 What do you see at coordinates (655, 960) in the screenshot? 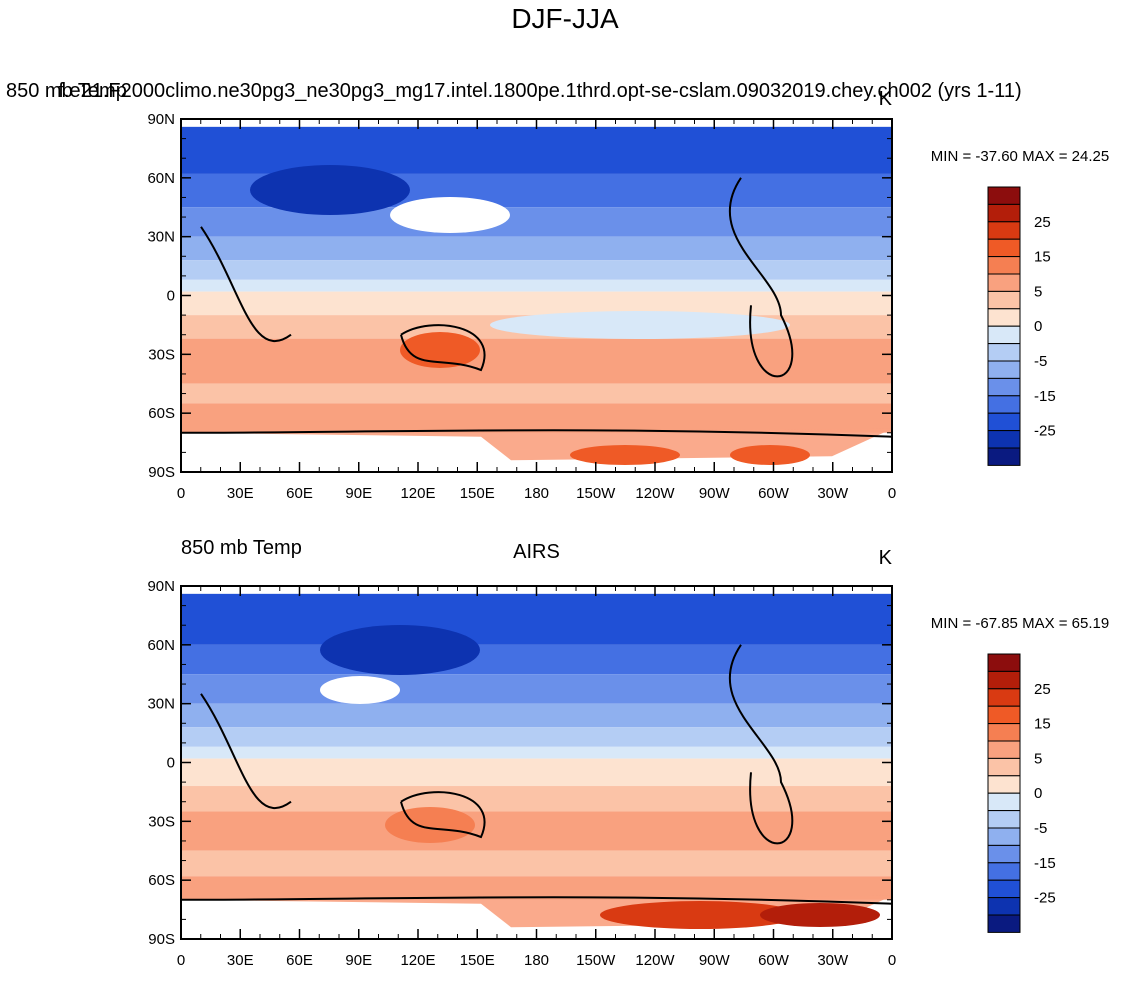
I see `lon-label: 120W` at bounding box center [655, 960].